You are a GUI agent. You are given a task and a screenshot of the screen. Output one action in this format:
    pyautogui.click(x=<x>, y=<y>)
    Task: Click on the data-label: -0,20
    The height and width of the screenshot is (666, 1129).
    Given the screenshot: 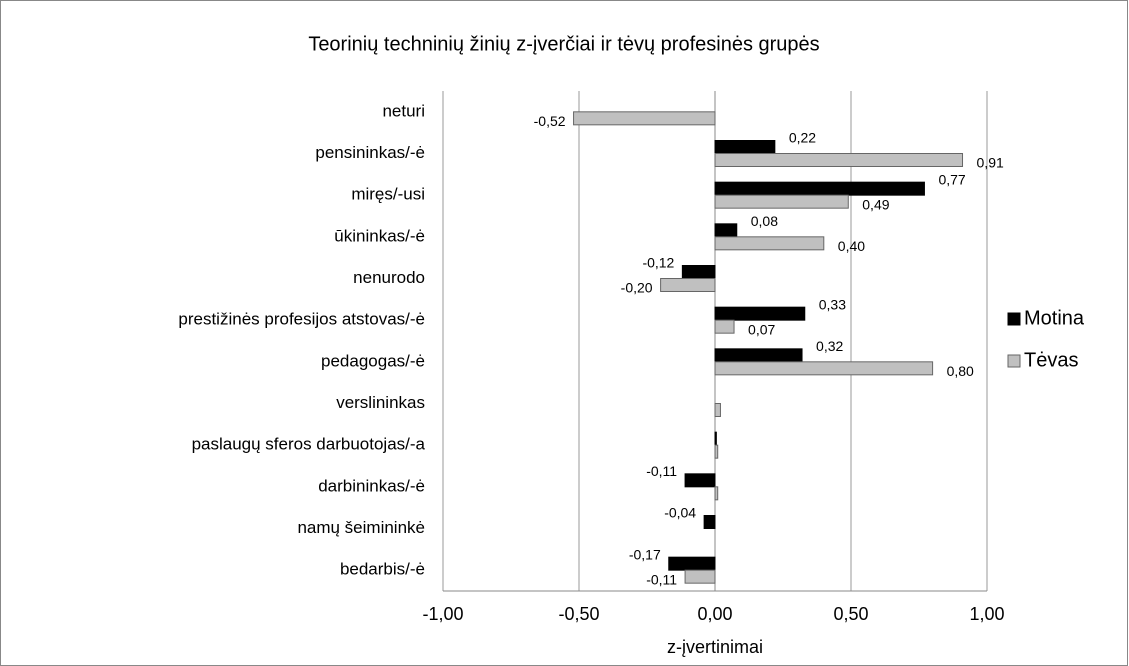 What is the action you would take?
    pyautogui.click(x=637, y=288)
    